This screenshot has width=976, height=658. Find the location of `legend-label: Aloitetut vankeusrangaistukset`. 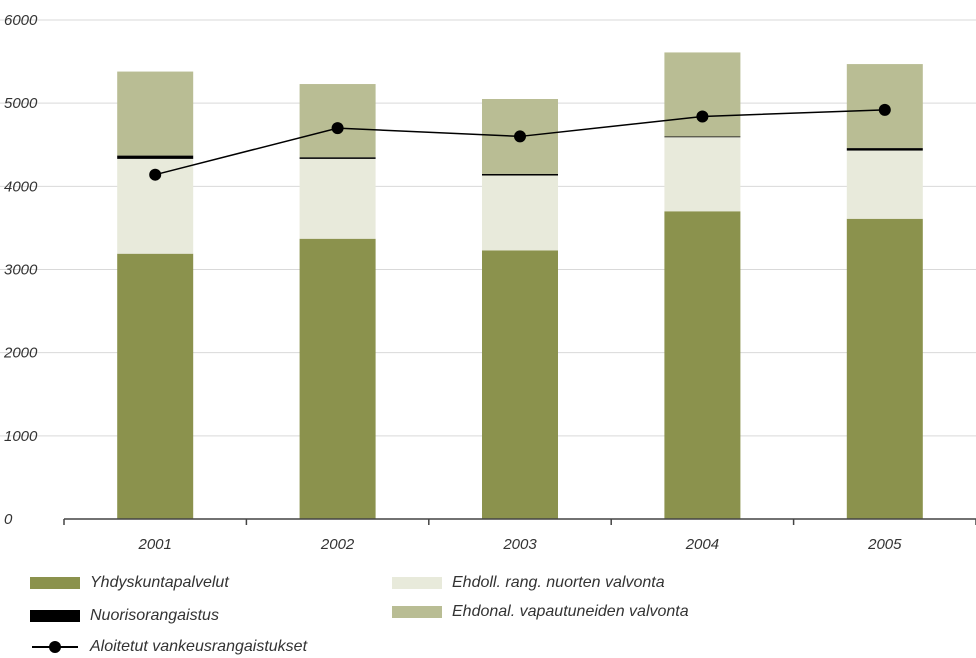

legend-label: Aloitetut vankeusrangaistukset is located at coordinates (199, 646).